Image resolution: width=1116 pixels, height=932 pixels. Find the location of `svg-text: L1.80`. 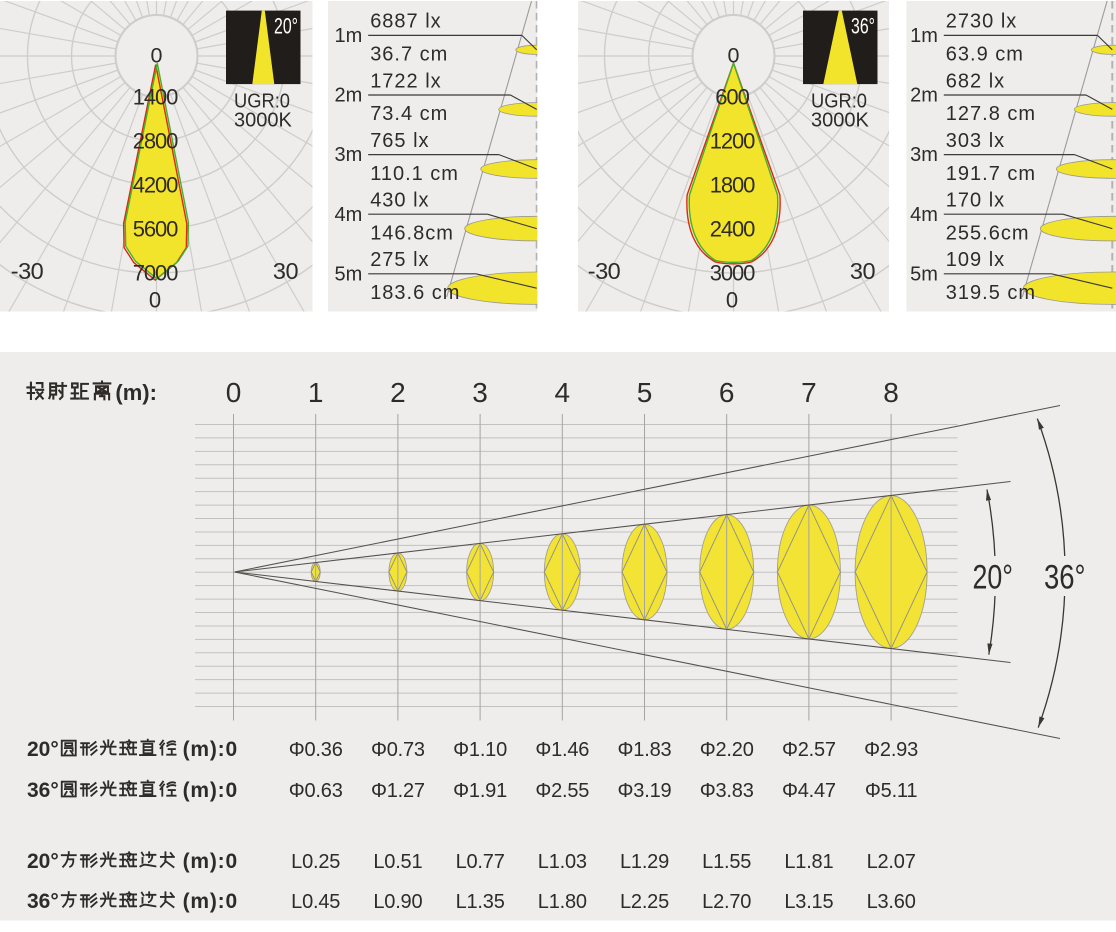

svg-text: L1.80 is located at coordinates (562, 902).